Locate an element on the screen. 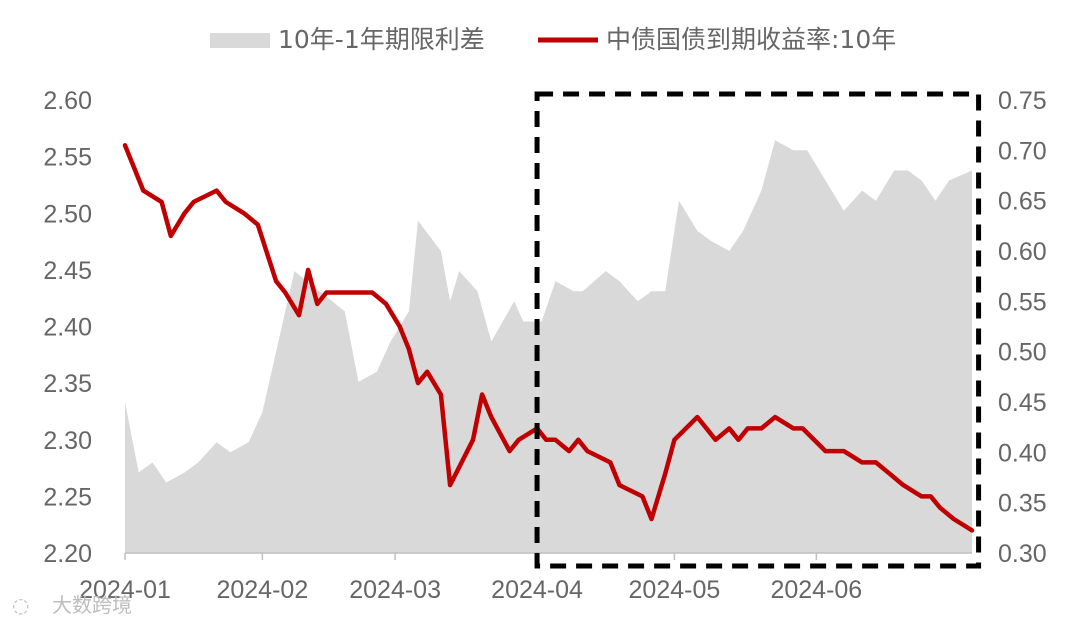  x-tick-label: 2024-02 is located at coordinates (262, 590).